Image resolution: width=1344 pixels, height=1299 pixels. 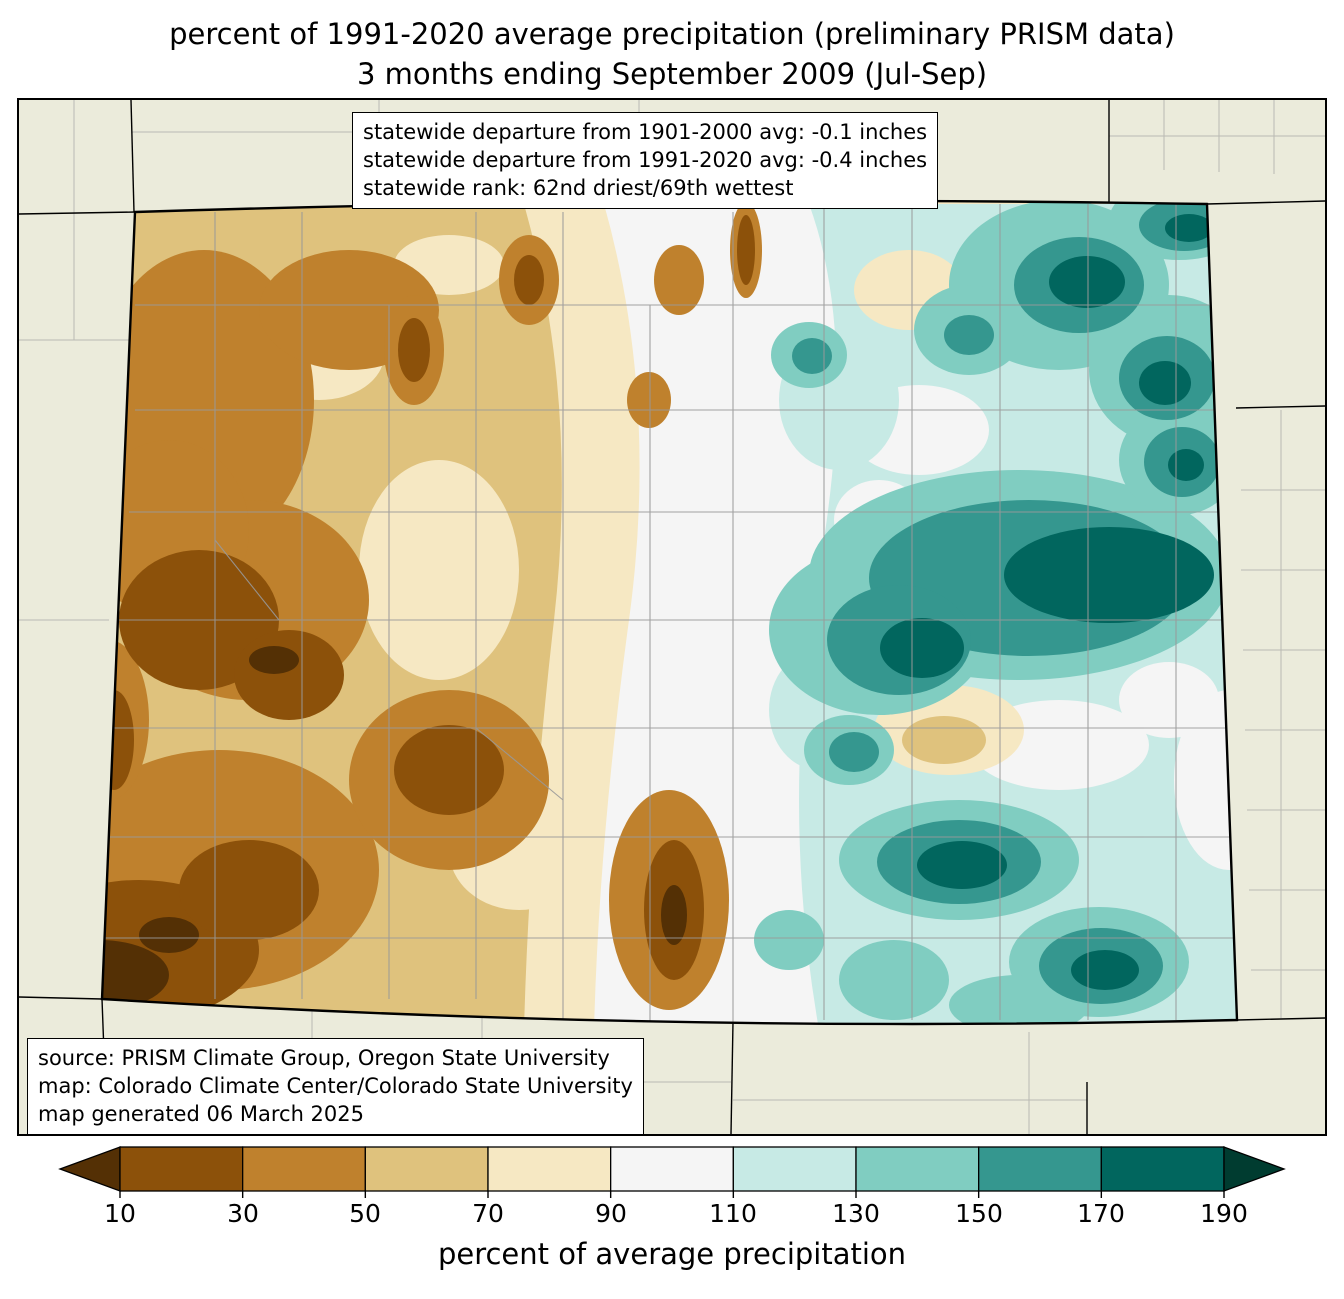 What do you see at coordinates (1101, 1213) in the screenshot?
I see `tick-label-170: 170` at bounding box center [1101, 1213].